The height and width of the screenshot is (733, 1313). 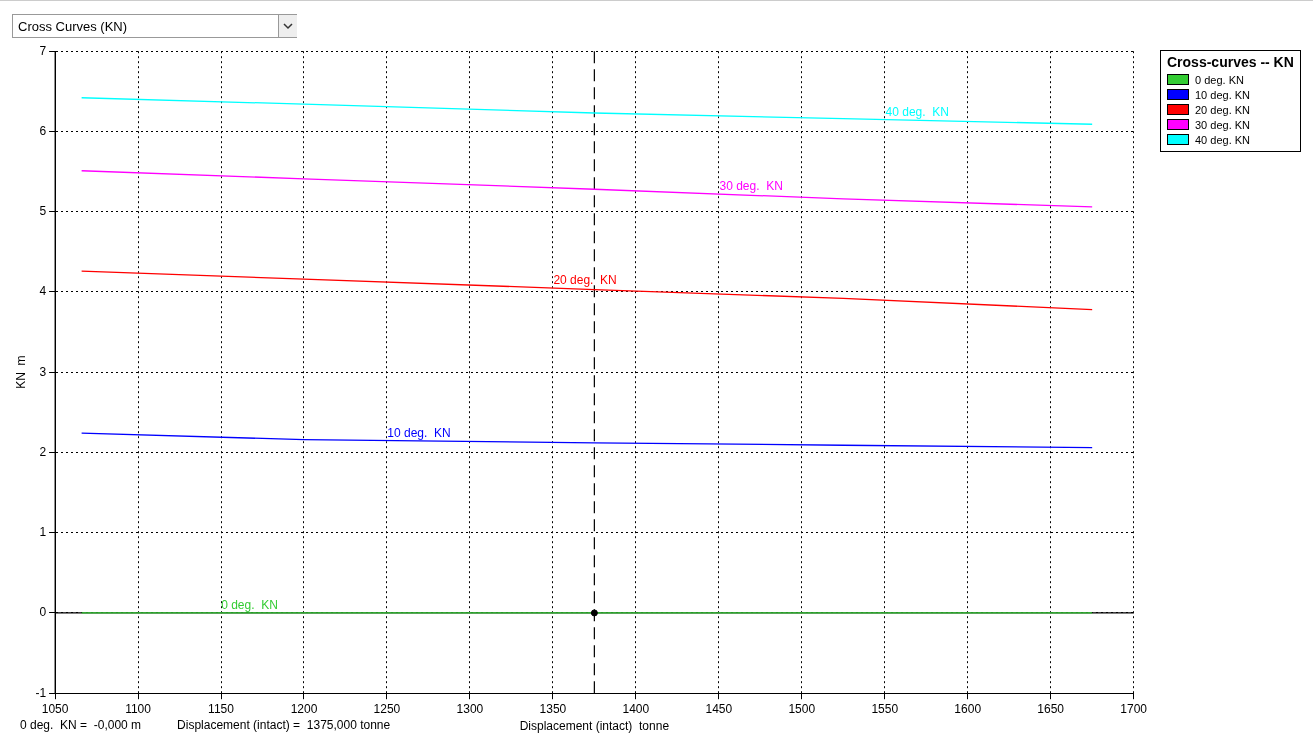 What do you see at coordinates (249, 605) in the screenshot?
I see `text: 0 deg. KN` at bounding box center [249, 605].